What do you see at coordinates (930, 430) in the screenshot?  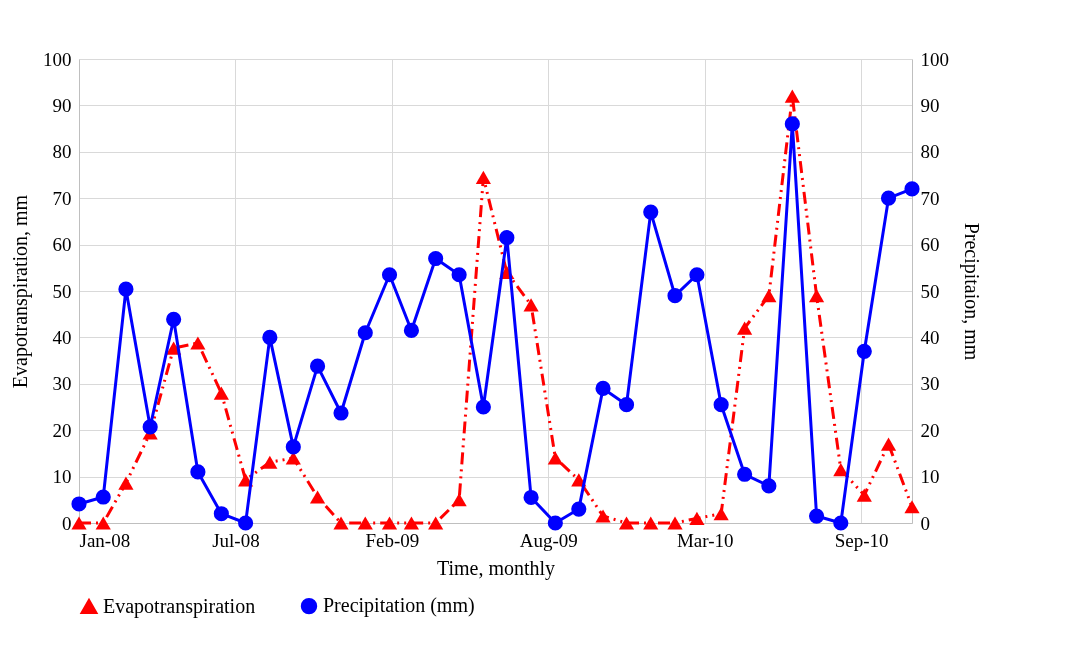 I see `y2-tick-label: 20` at bounding box center [930, 430].